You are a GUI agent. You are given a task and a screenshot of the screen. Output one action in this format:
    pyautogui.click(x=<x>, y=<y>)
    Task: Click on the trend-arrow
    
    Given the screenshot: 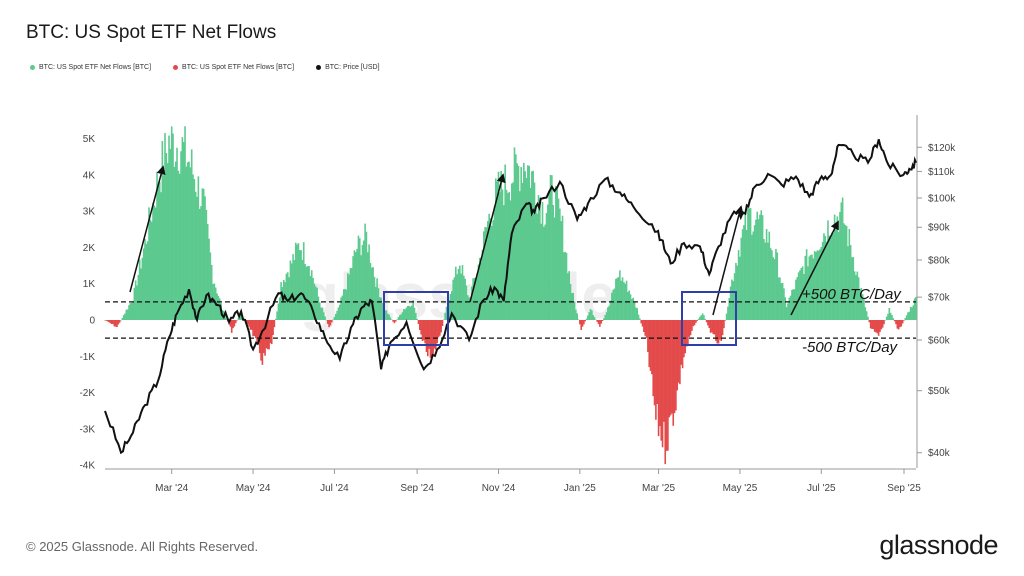 What is the action you would take?
    pyautogui.click(x=147, y=229)
    